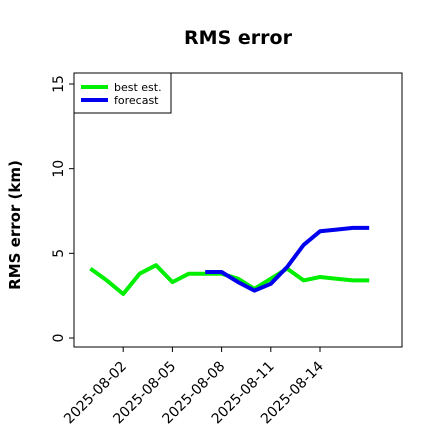  I want to click on y-tick-label: 10, so click(59, 169).